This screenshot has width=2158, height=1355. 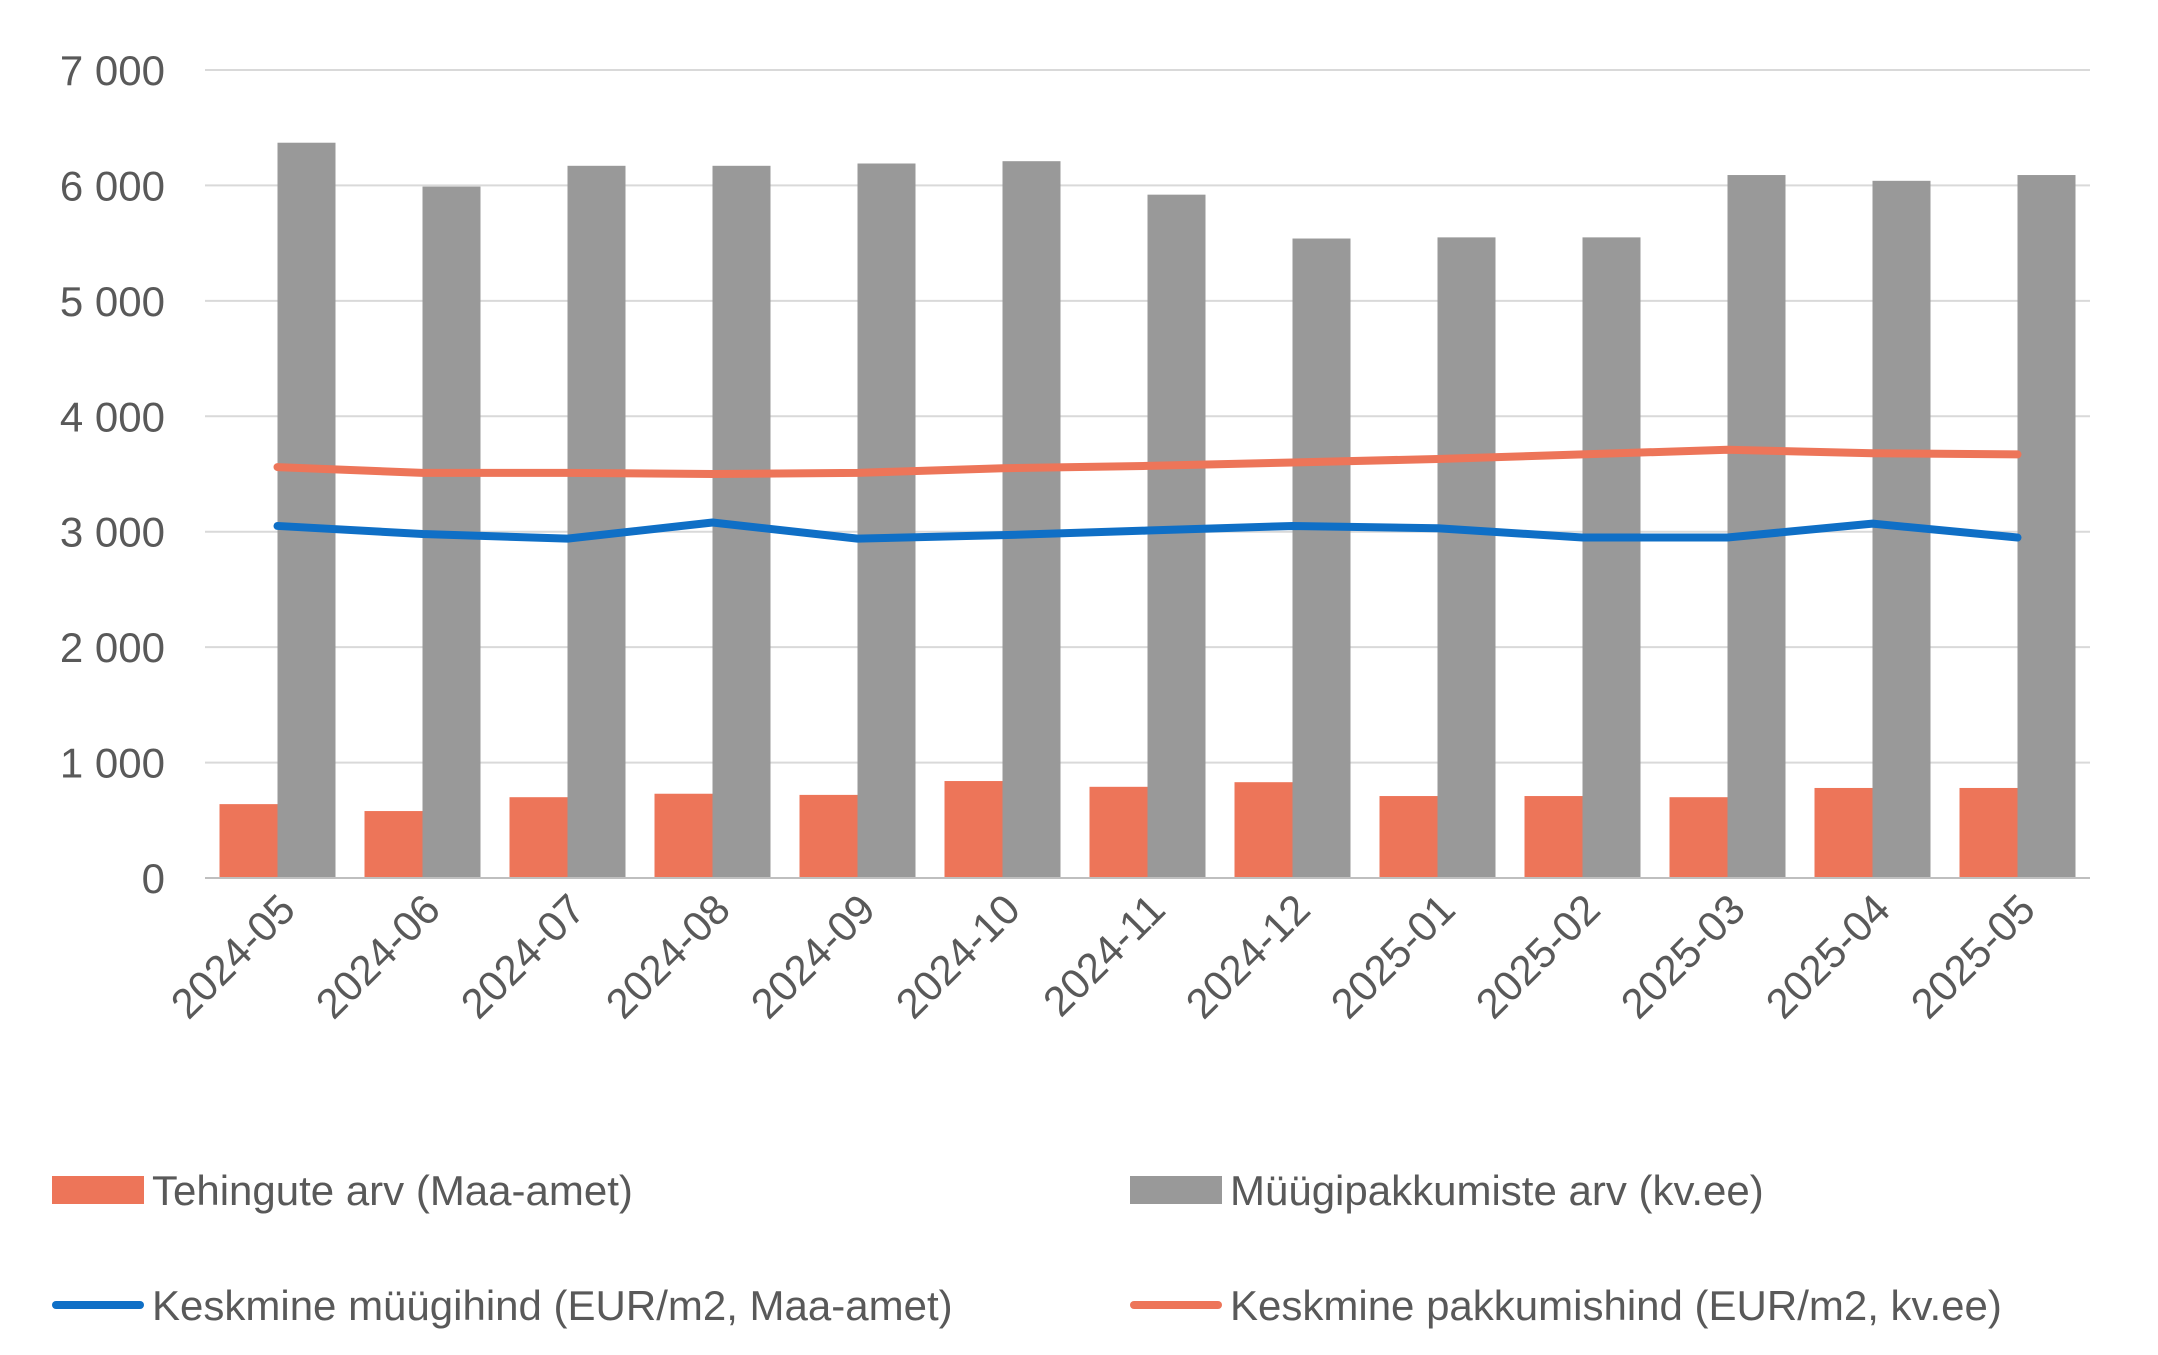 What do you see at coordinates (1683, 956) in the screenshot?
I see `x-tick-label: 2025-03` at bounding box center [1683, 956].